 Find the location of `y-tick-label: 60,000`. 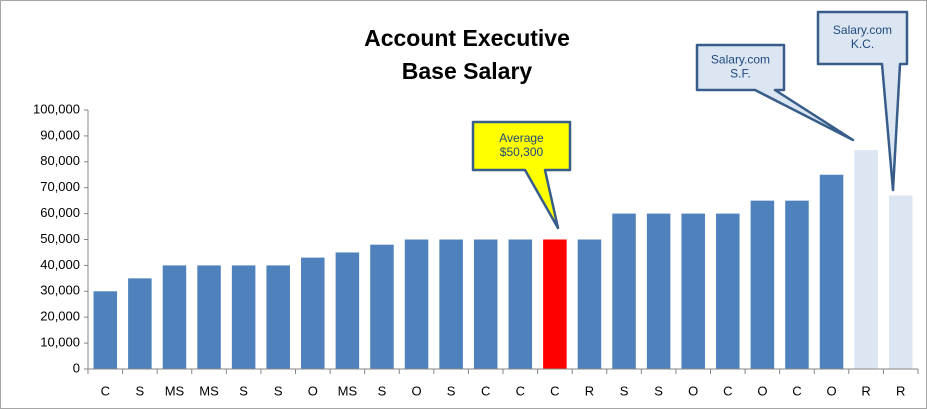

y-tick-label: 60,000 is located at coordinates (60, 212).